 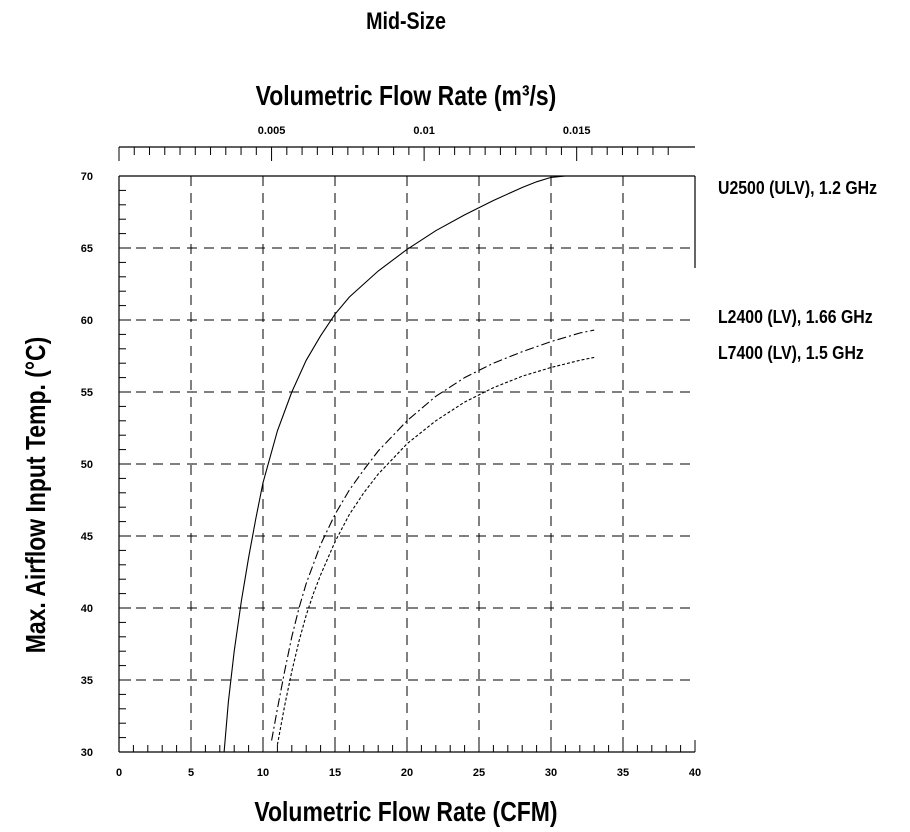 What do you see at coordinates (795, 317) in the screenshot?
I see `legend-label-2: L2400 (LV), 1.66 GHz` at bounding box center [795, 317].